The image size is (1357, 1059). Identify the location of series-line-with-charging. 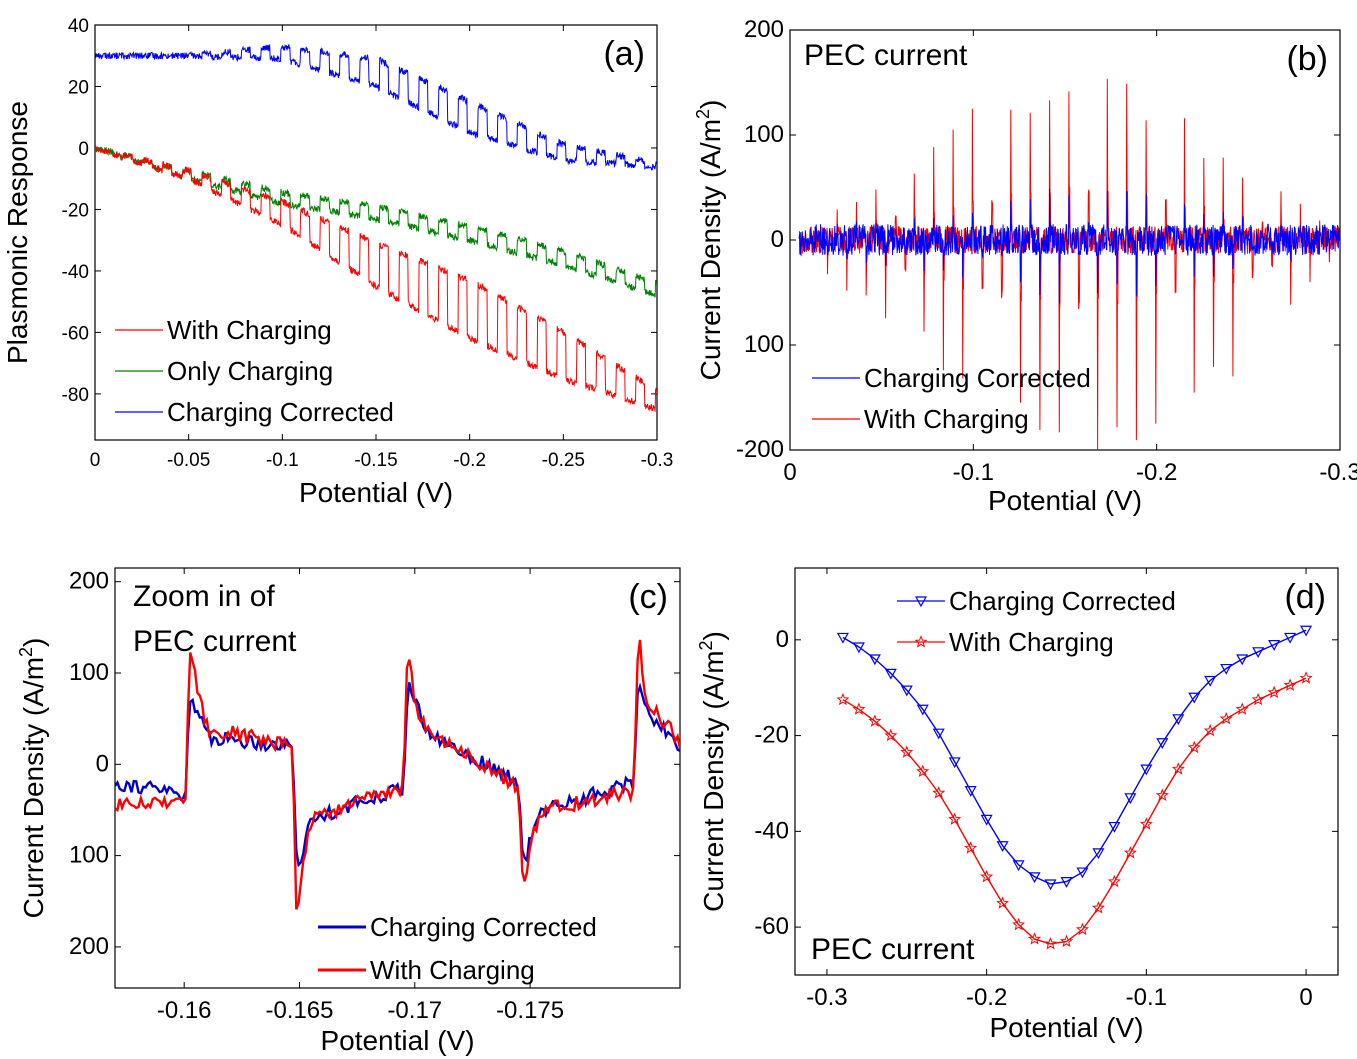
(397, 774).